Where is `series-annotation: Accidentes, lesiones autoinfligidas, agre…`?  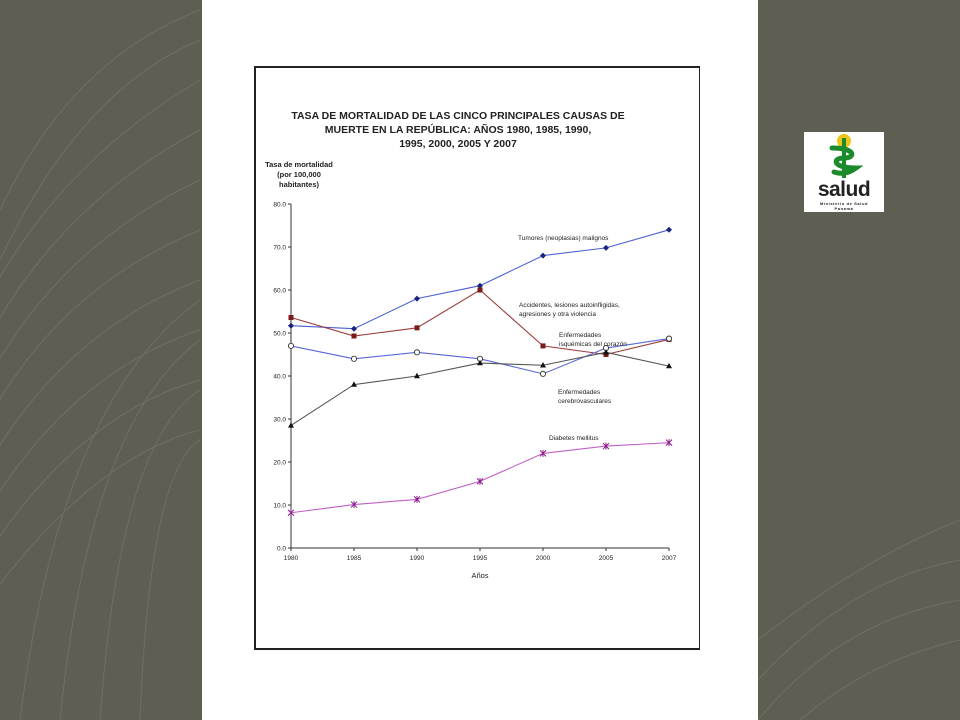
series-annotation: Accidentes, lesiones autoinfligidas, agre… is located at coordinates (569, 310).